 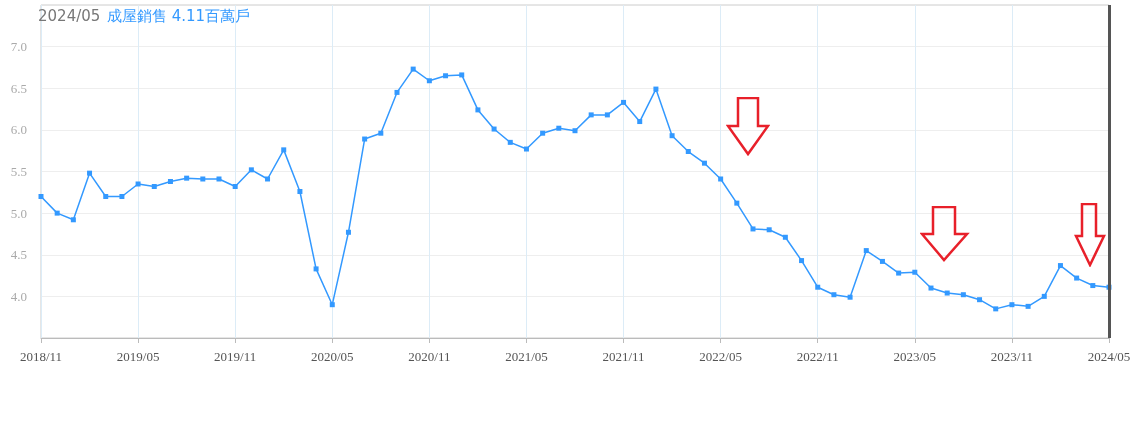 What do you see at coordinates (817, 356) in the screenshot?
I see `x-tick-label: 2022/11` at bounding box center [817, 356].